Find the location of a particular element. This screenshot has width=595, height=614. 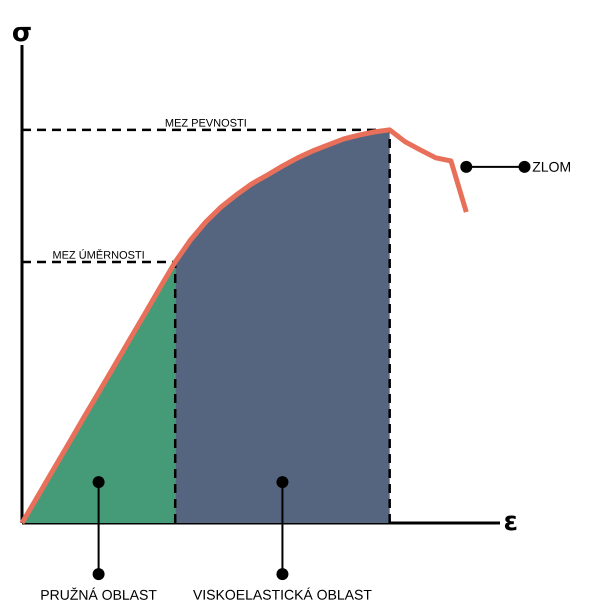

x-axis-title: ε is located at coordinates (510, 523).